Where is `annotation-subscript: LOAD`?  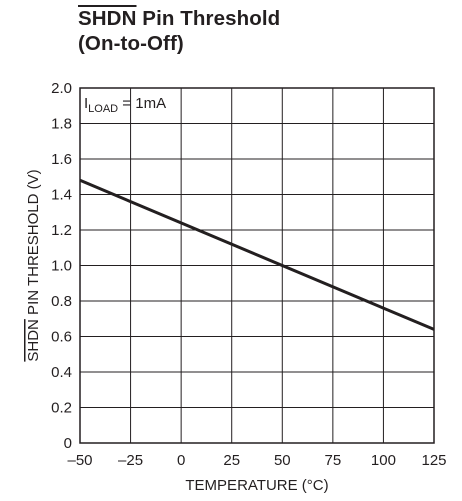 annotation-subscript: LOAD is located at coordinates (103, 109).